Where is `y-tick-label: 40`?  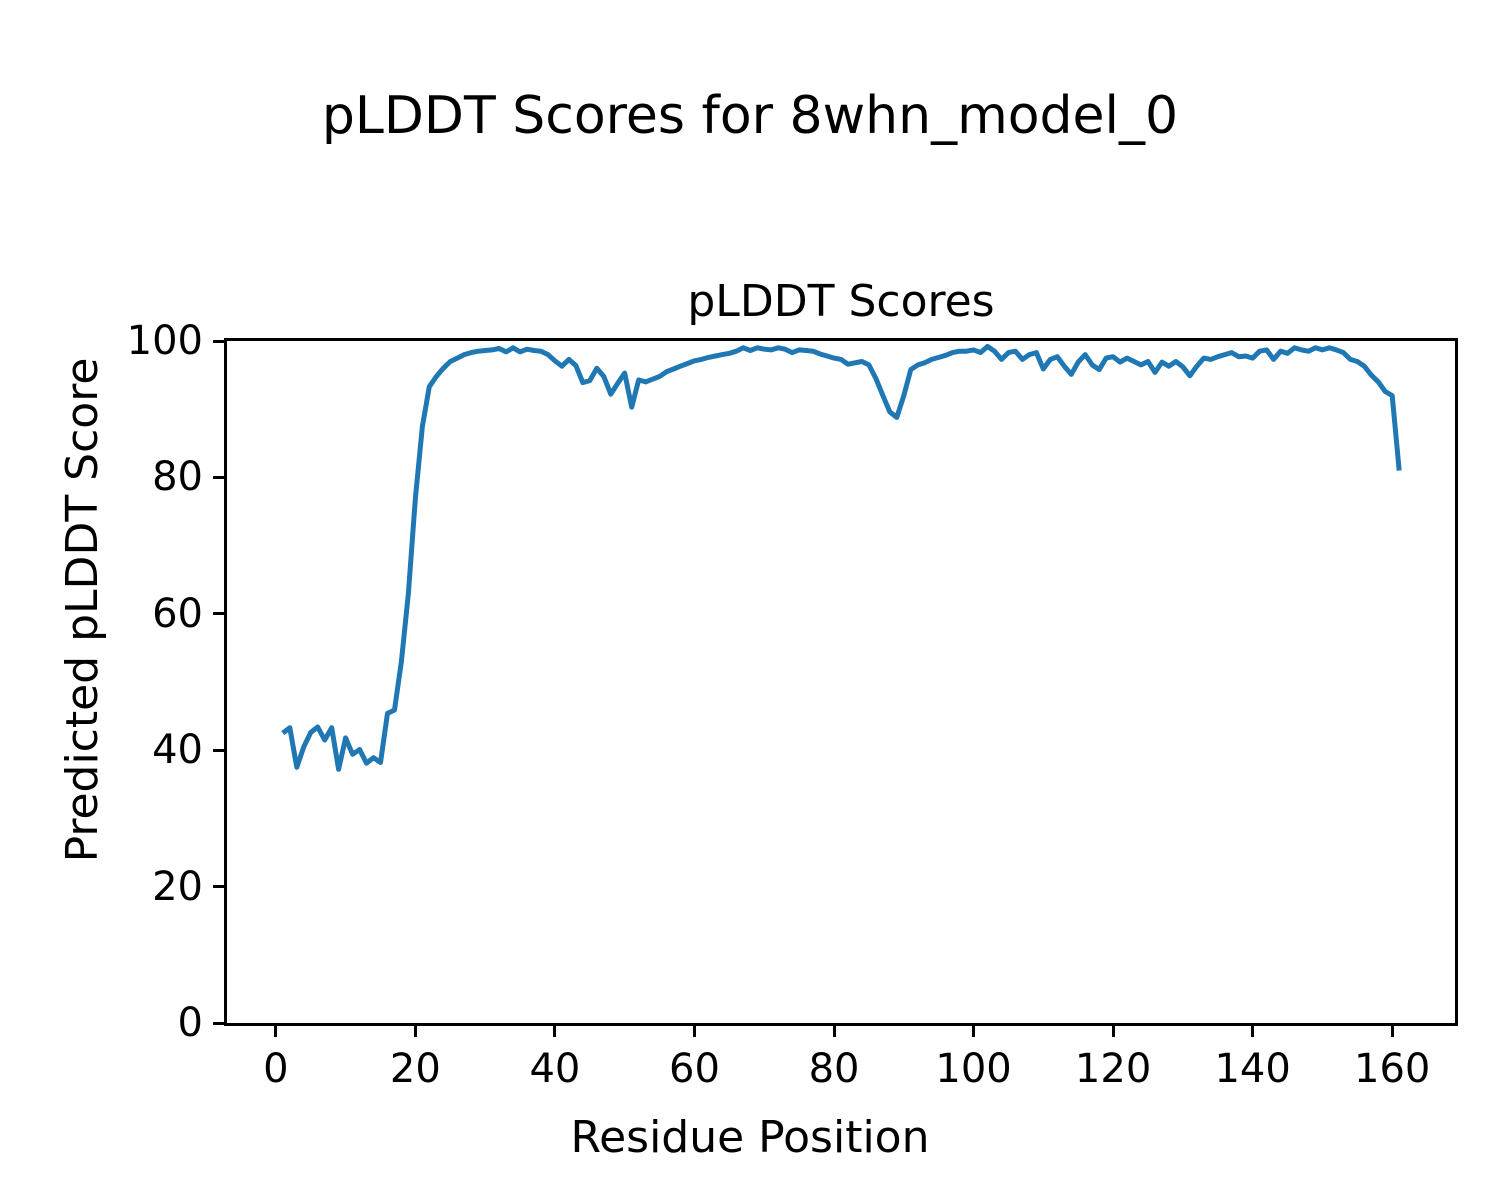 y-tick-label: 40 is located at coordinates (177, 750).